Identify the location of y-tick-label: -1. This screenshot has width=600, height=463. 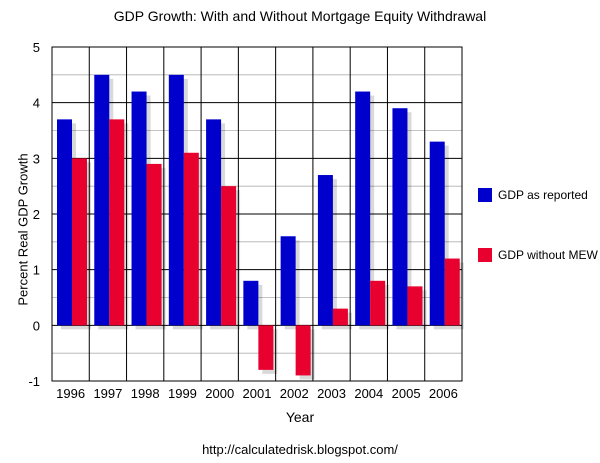
(34, 381).